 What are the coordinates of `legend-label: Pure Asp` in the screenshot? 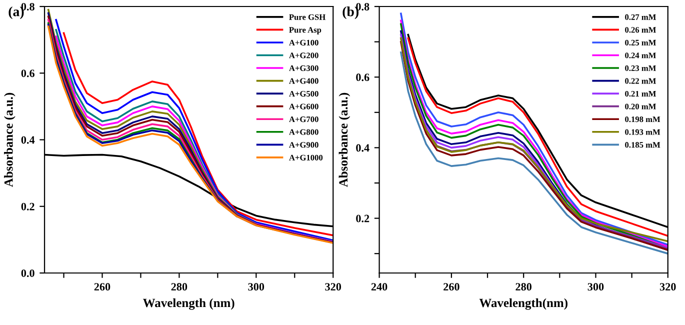 It's located at (305, 30).